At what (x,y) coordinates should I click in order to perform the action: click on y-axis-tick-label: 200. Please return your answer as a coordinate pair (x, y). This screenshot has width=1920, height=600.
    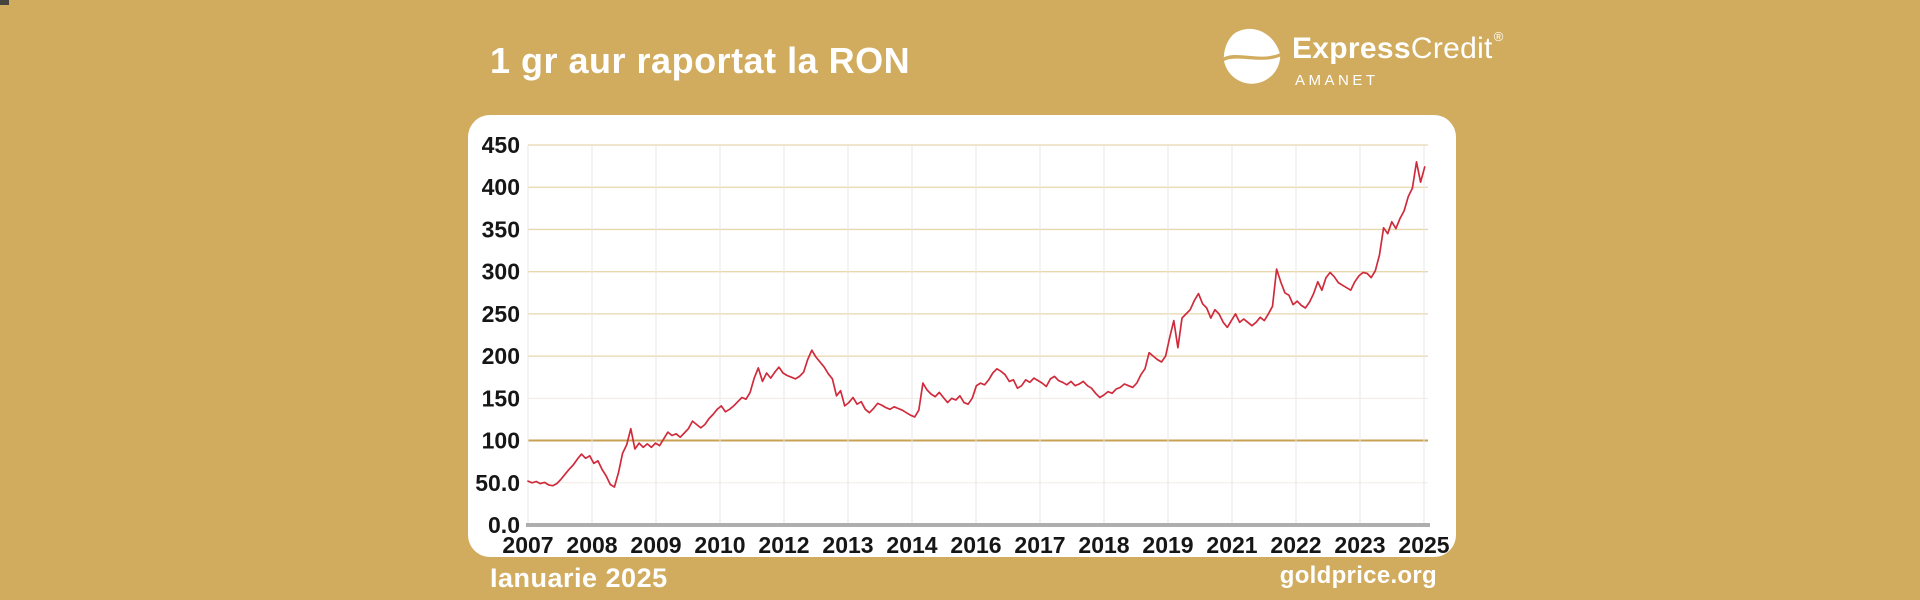
    Looking at the image, I should click on (501, 356).